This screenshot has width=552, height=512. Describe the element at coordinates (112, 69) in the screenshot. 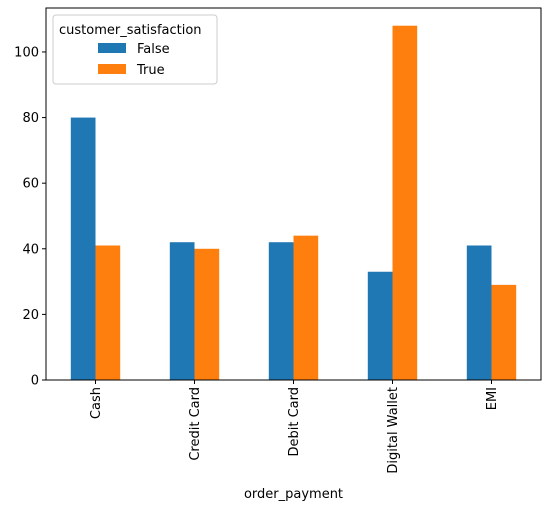

I see `legend-swatch-true` at that location.